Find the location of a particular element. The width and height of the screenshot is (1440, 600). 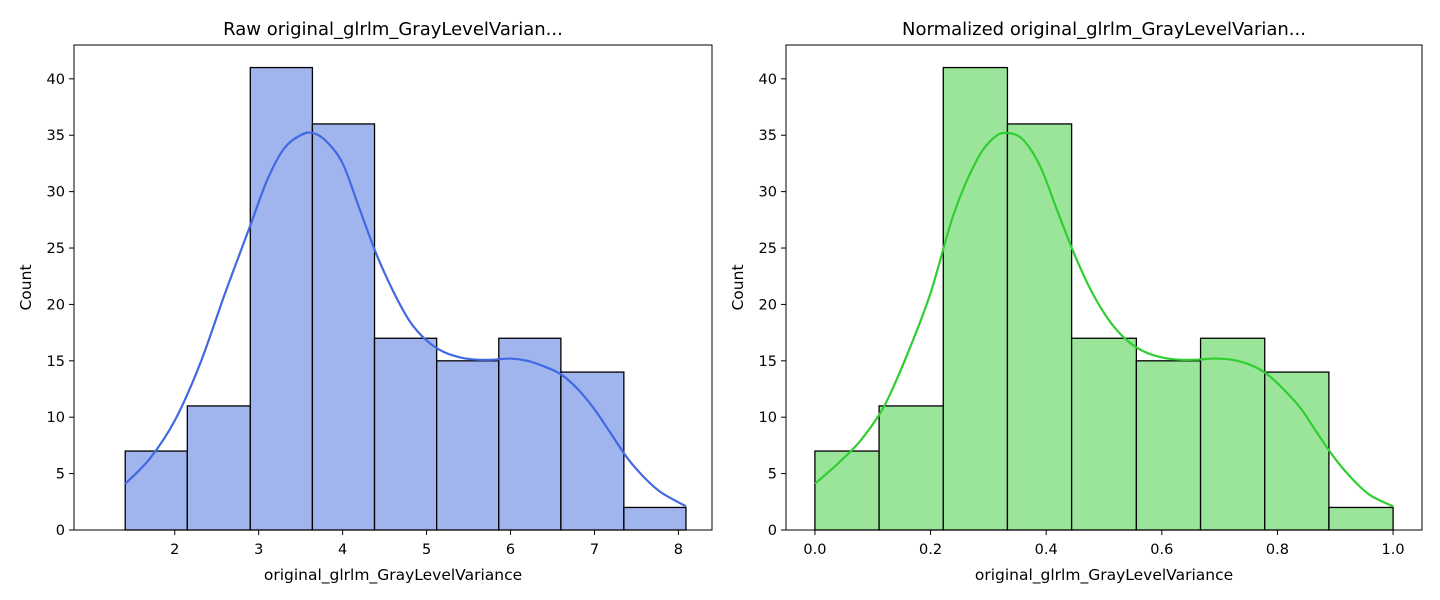

x-tick-label: 1.0 is located at coordinates (1393, 550).